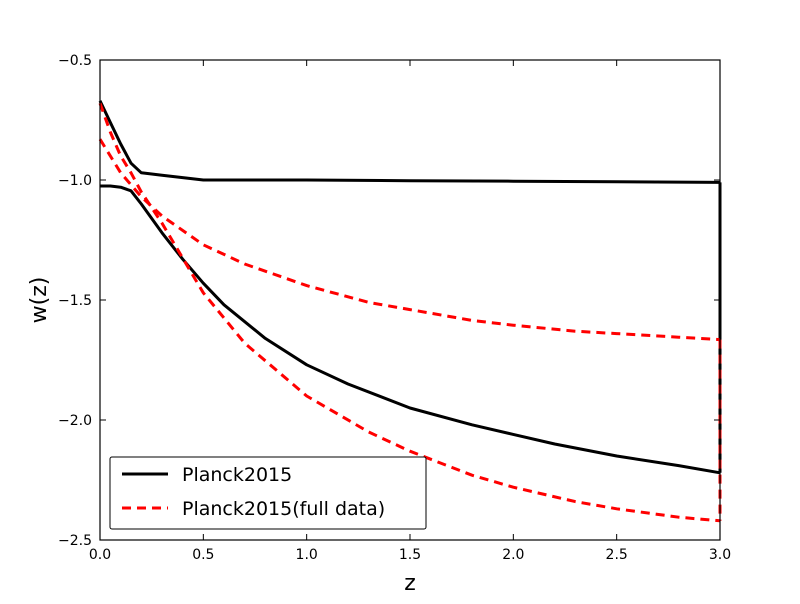  What do you see at coordinates (410, 555) in the screenshot?
I see `x-tick-label: 1.5` at bounding box center [410, 555].